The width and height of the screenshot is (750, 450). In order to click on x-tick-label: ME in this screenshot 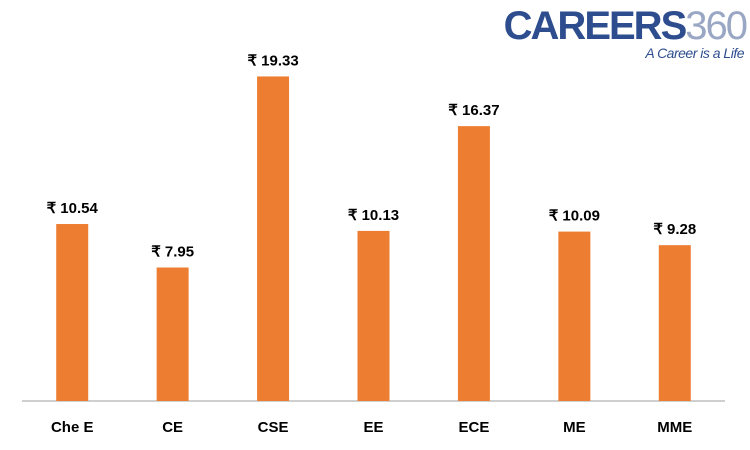, I will do `click(574, 427)`.